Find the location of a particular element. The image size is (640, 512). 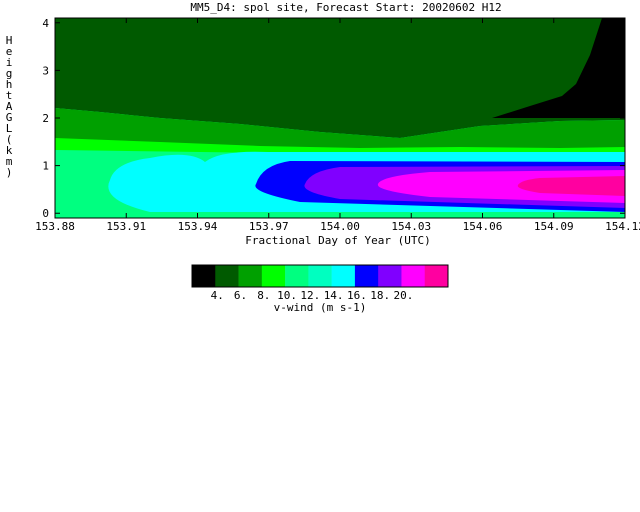

x-axis-label: Fractional Day of Year (UTC) is located at coordinates (337, 240).